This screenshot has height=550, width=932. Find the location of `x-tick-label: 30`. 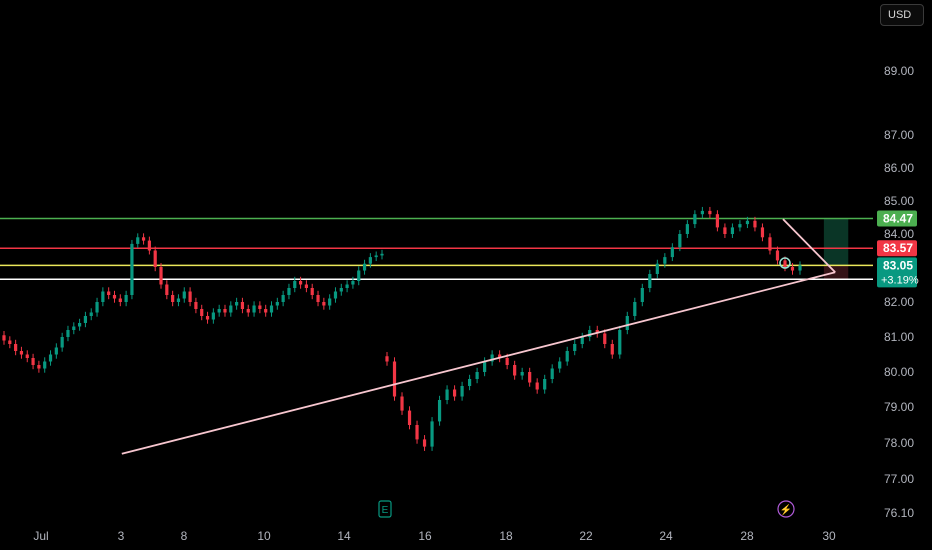

x-tick-label: 30 is located at coordinates (829, 536).